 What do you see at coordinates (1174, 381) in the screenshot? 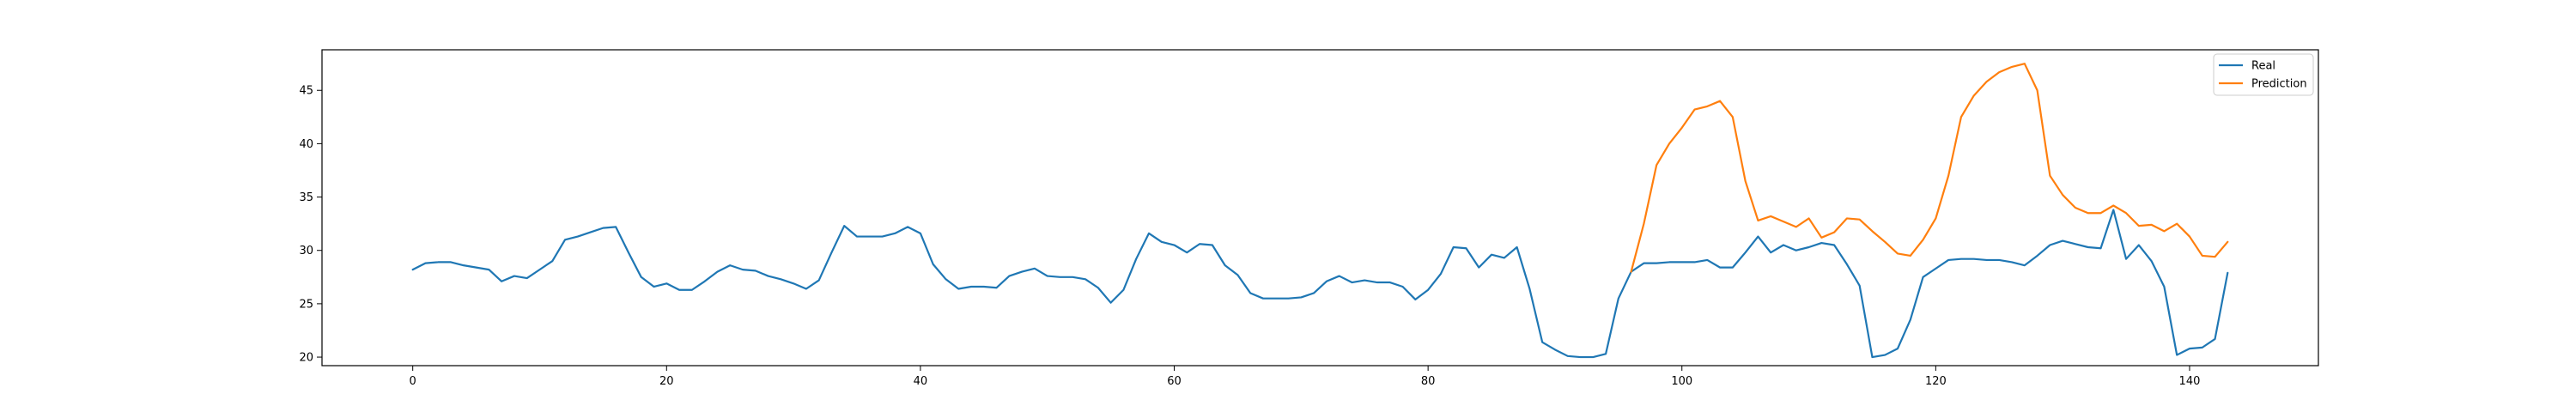
I see `x-tick-label: 60` at bounding box center [1174, 381].